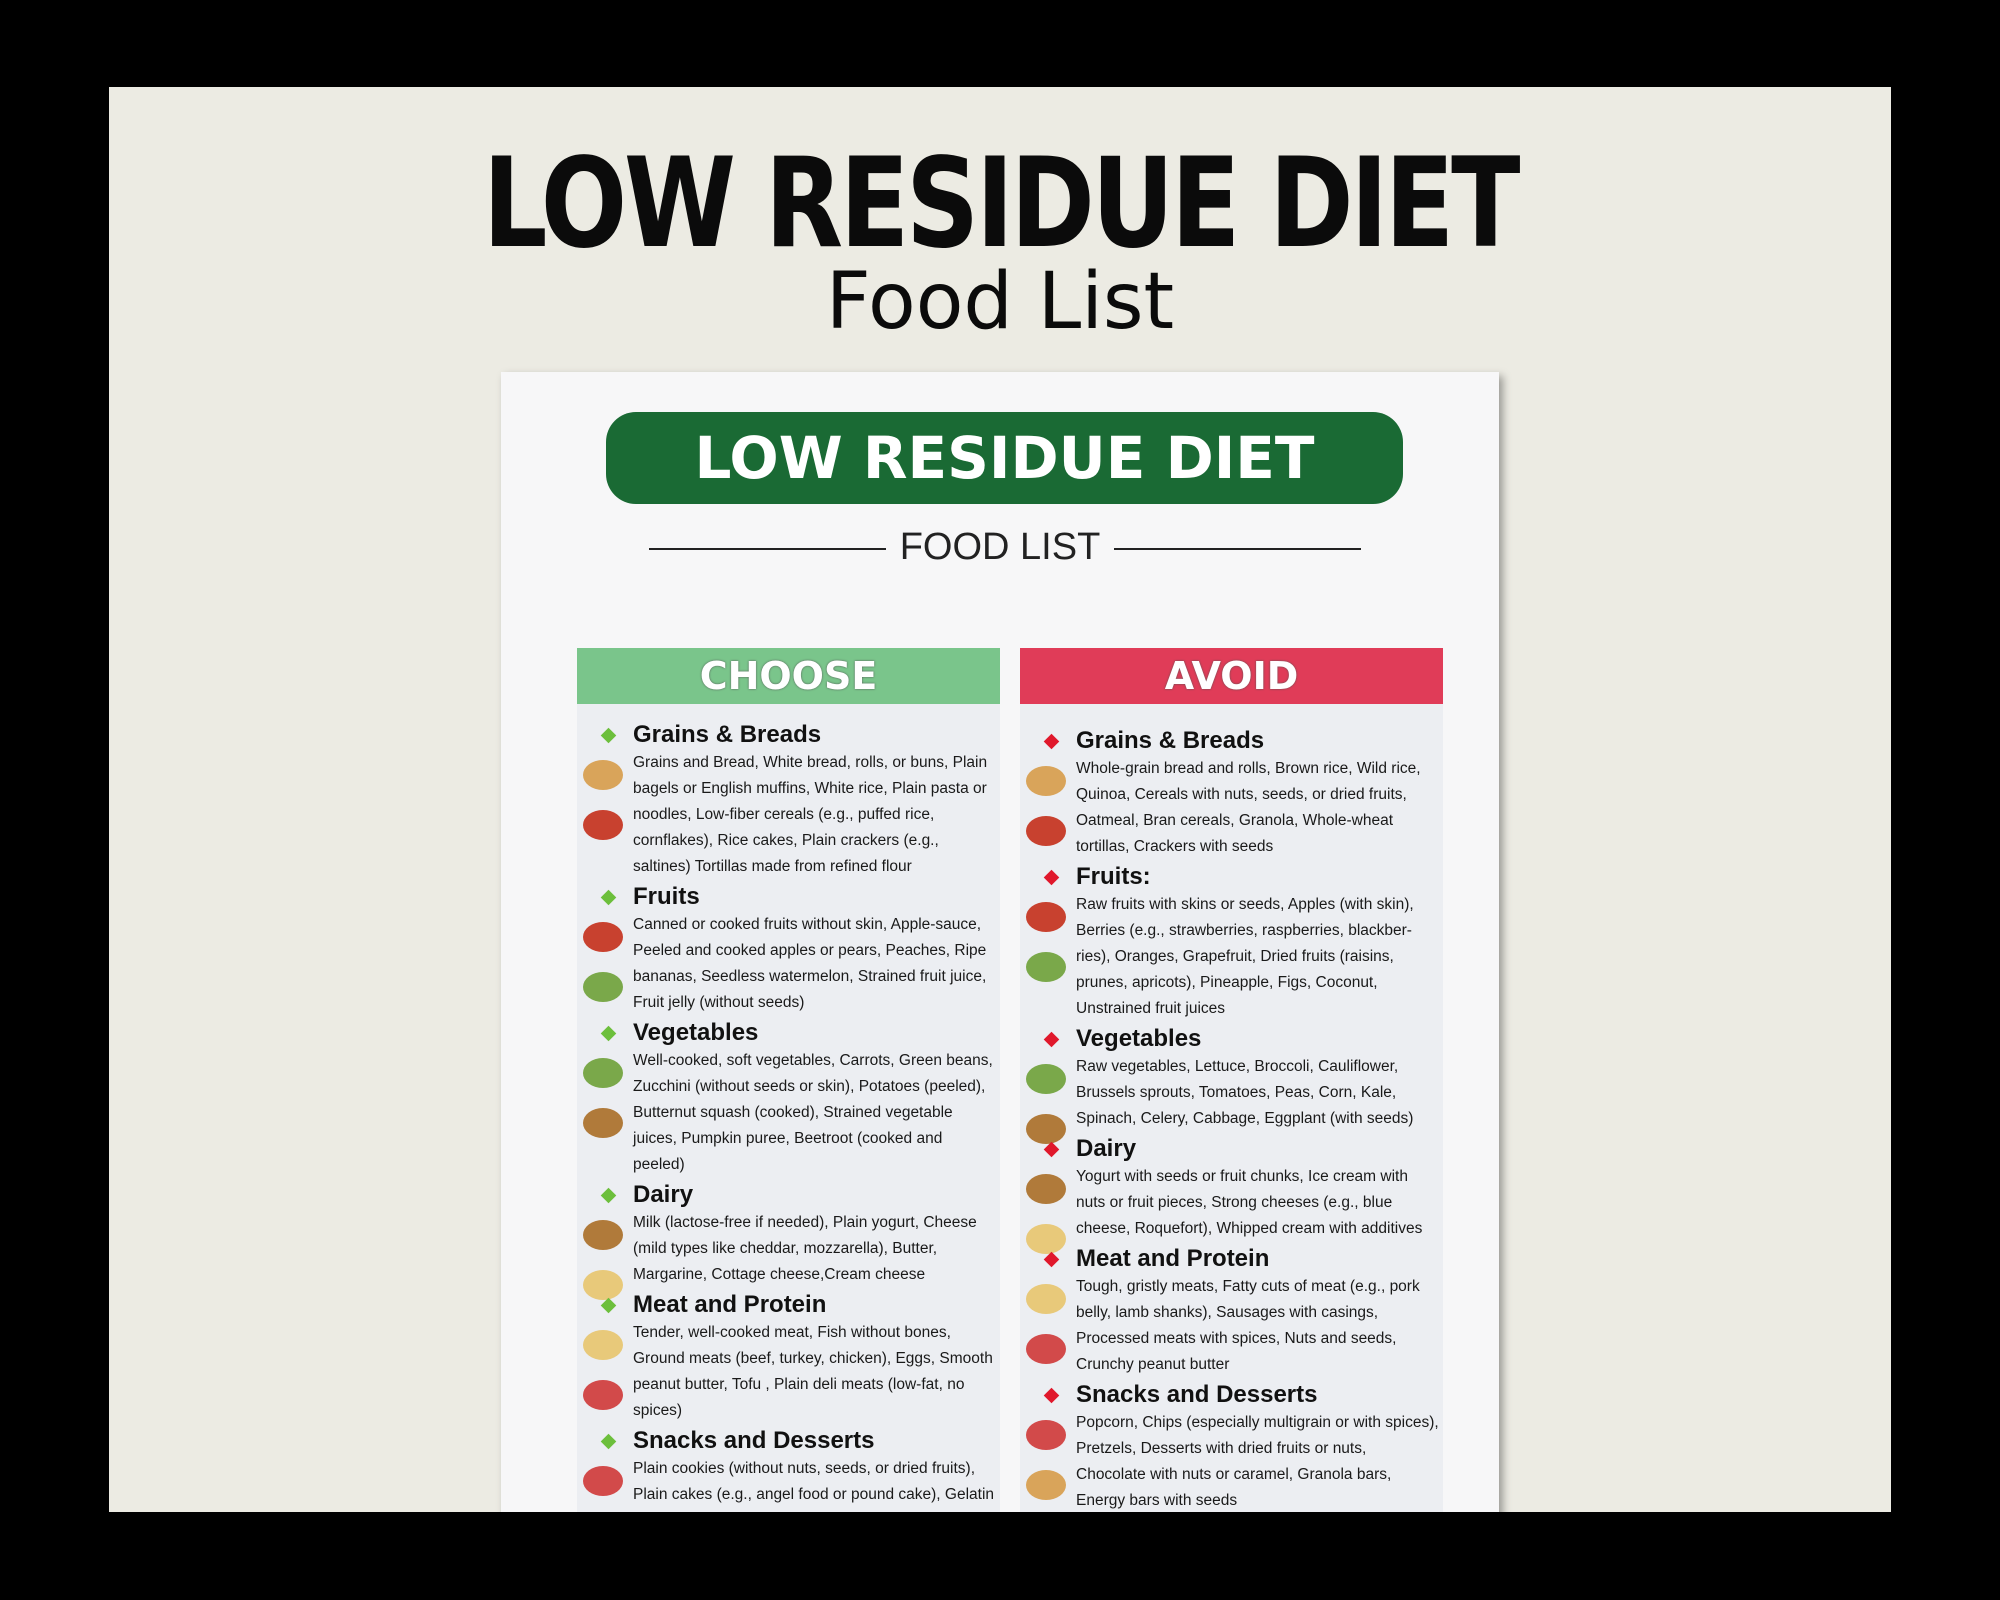  What do you see at coordinates (1046, 831) in the screenshot?
I see `rice-bowl-icon` at bounding box center [1046, 831].